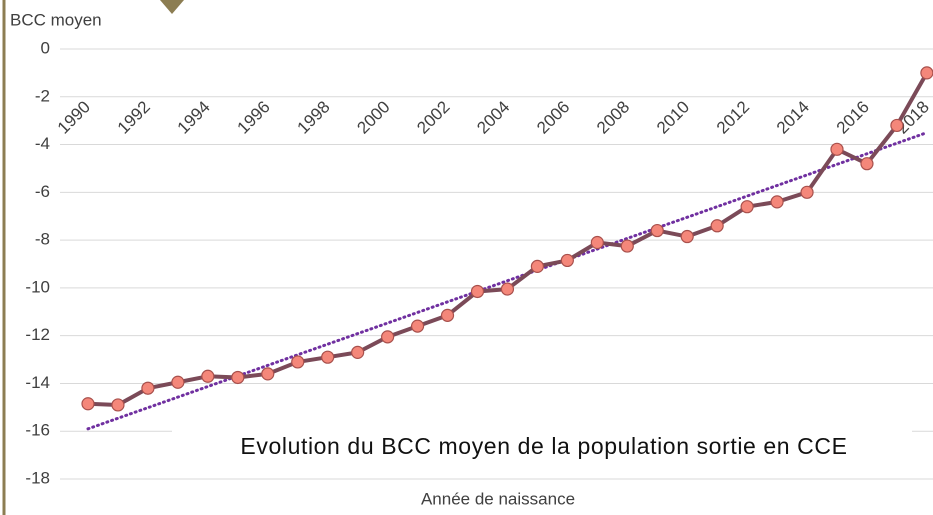  Describe the element at coordinates (172, 7) in the screenshot. I see `corner-marker` at that location.